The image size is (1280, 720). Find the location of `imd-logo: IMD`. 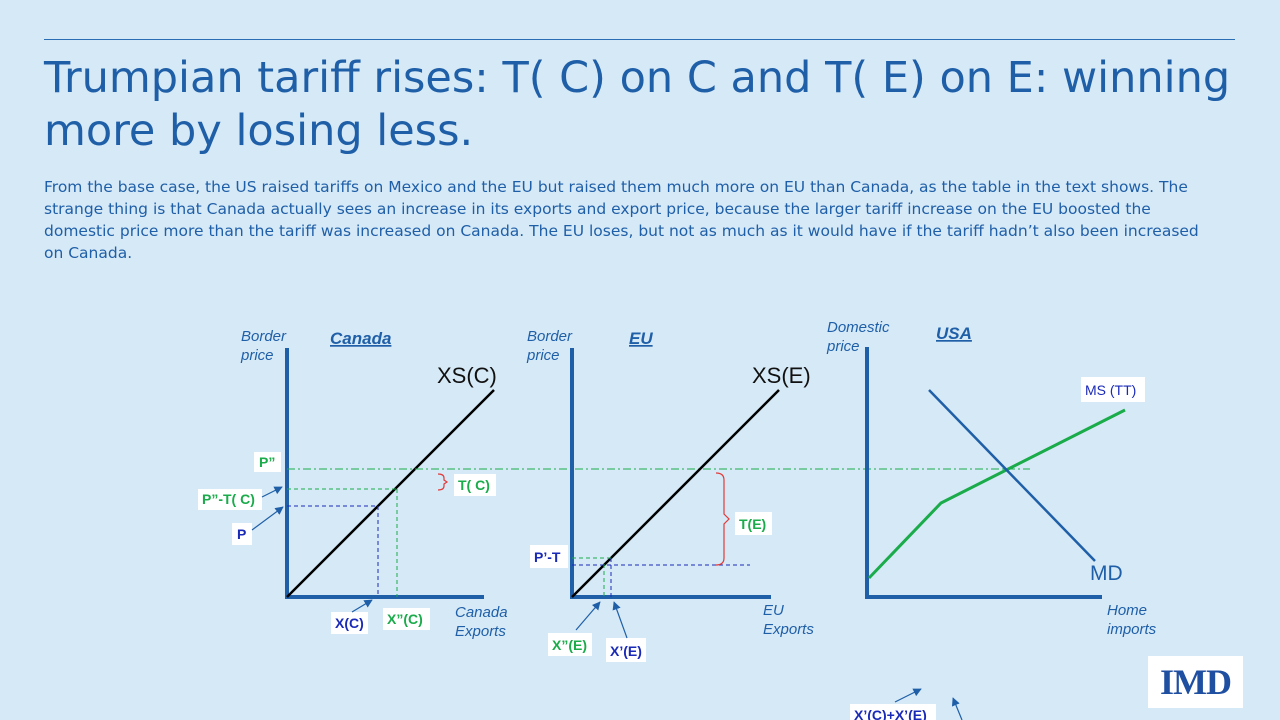

imd-logo: IMD is located at coordinates (1195, 682).